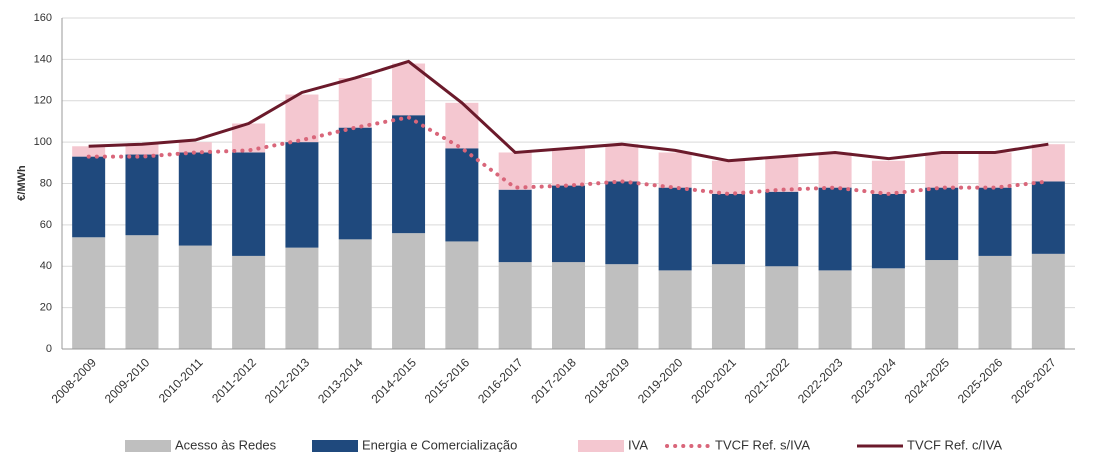 This screenshot has height=454, width=1094. What do you see at coordinates (927, 380) in the screenshot?
I see `x-tick-label: 2024-2025` at bounding box center [927, 380].